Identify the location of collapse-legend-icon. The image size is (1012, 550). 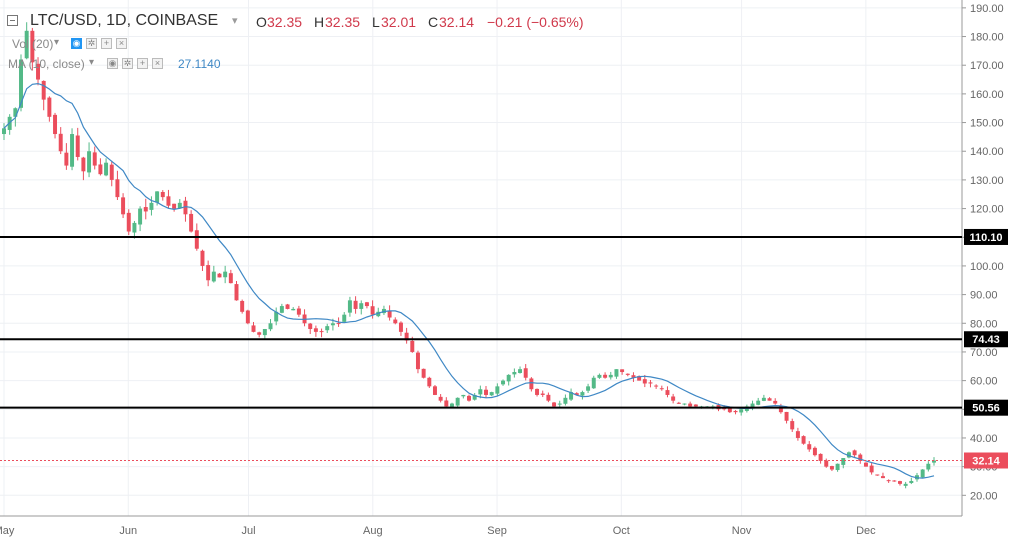
(12, 20).